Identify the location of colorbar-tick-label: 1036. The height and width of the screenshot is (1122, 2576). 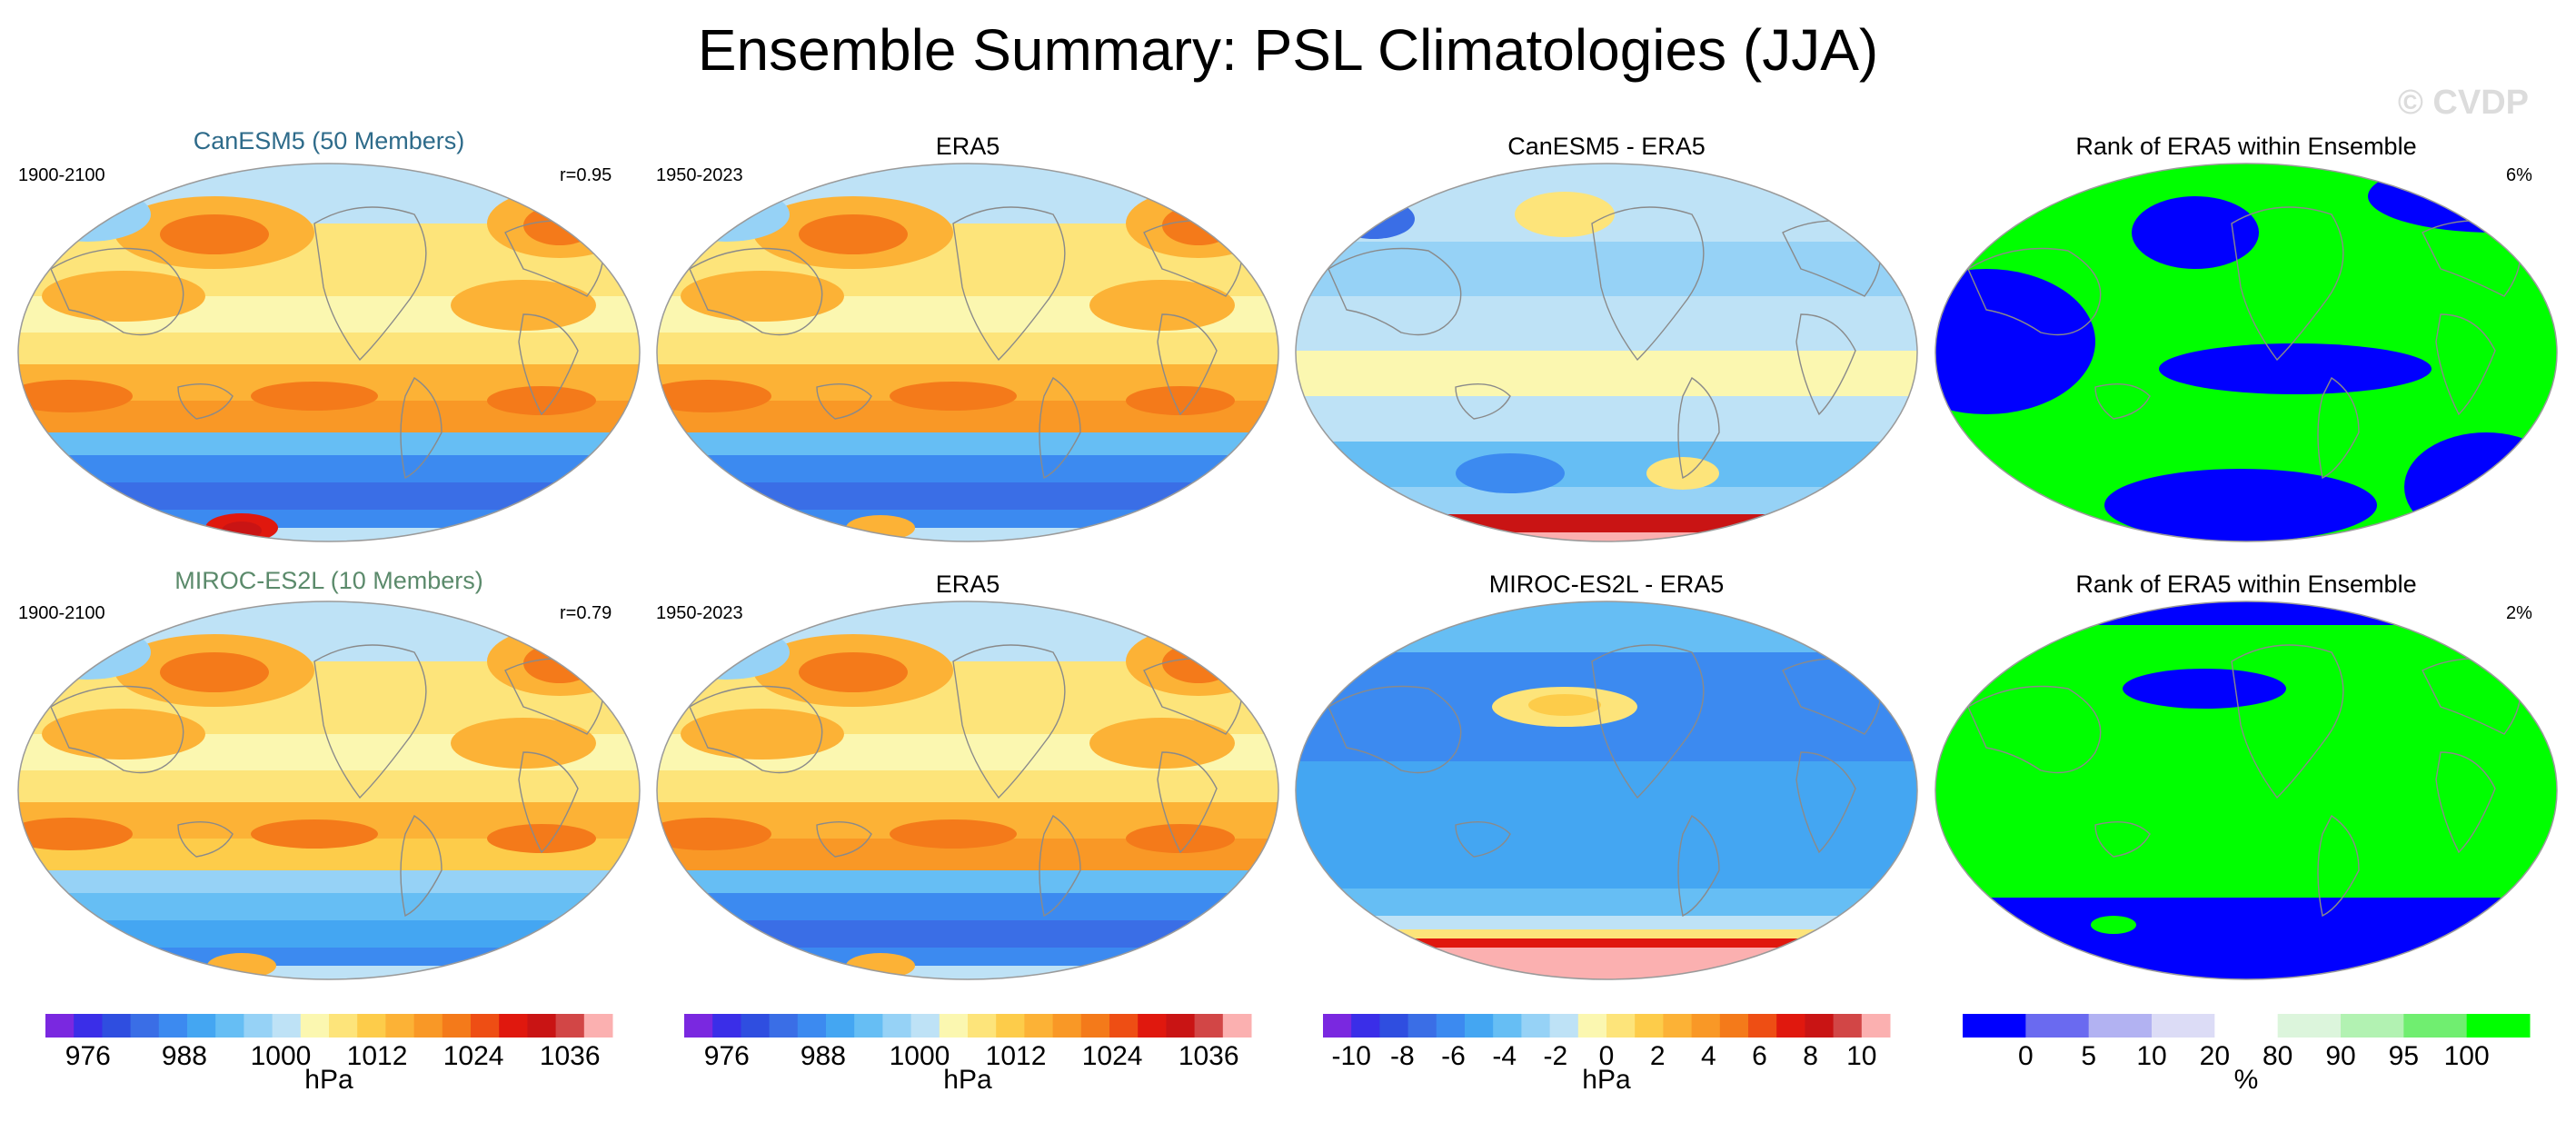
(570, 1056).